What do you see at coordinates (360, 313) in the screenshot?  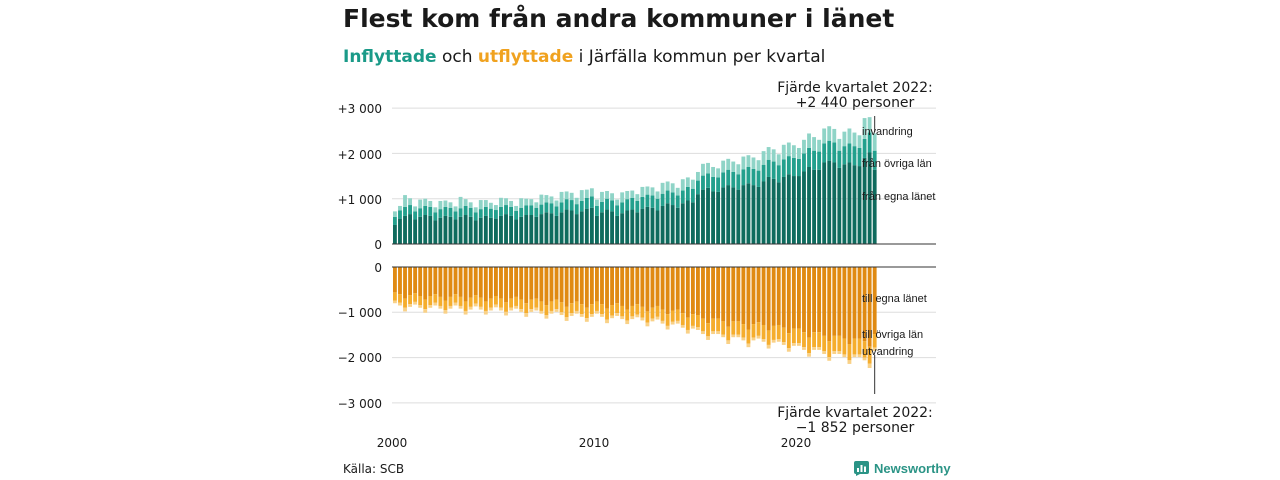 I see `y-tick-bottom-1000: −1 000` at bounding box center [360, 313].